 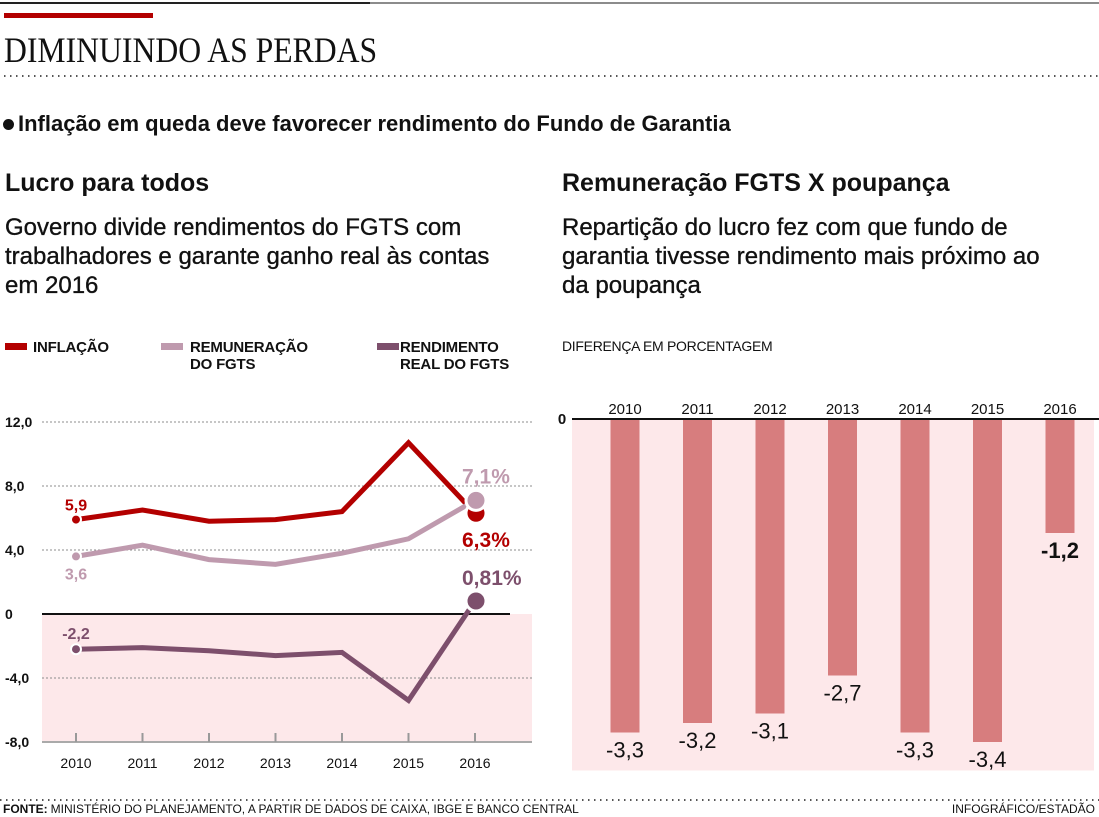 What do you see at coordinates (17, 678) in the screenshot?
I see `y-tick-label: -4,0` at bounding box center [17, 678].